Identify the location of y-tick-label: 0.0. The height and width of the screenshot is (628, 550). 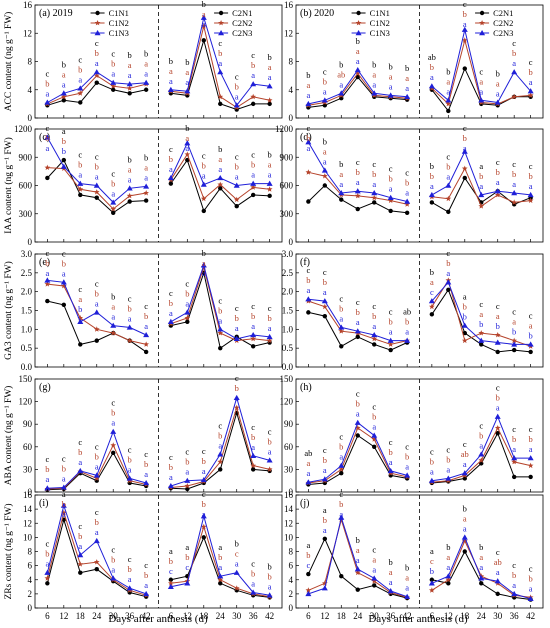
(288, 367).